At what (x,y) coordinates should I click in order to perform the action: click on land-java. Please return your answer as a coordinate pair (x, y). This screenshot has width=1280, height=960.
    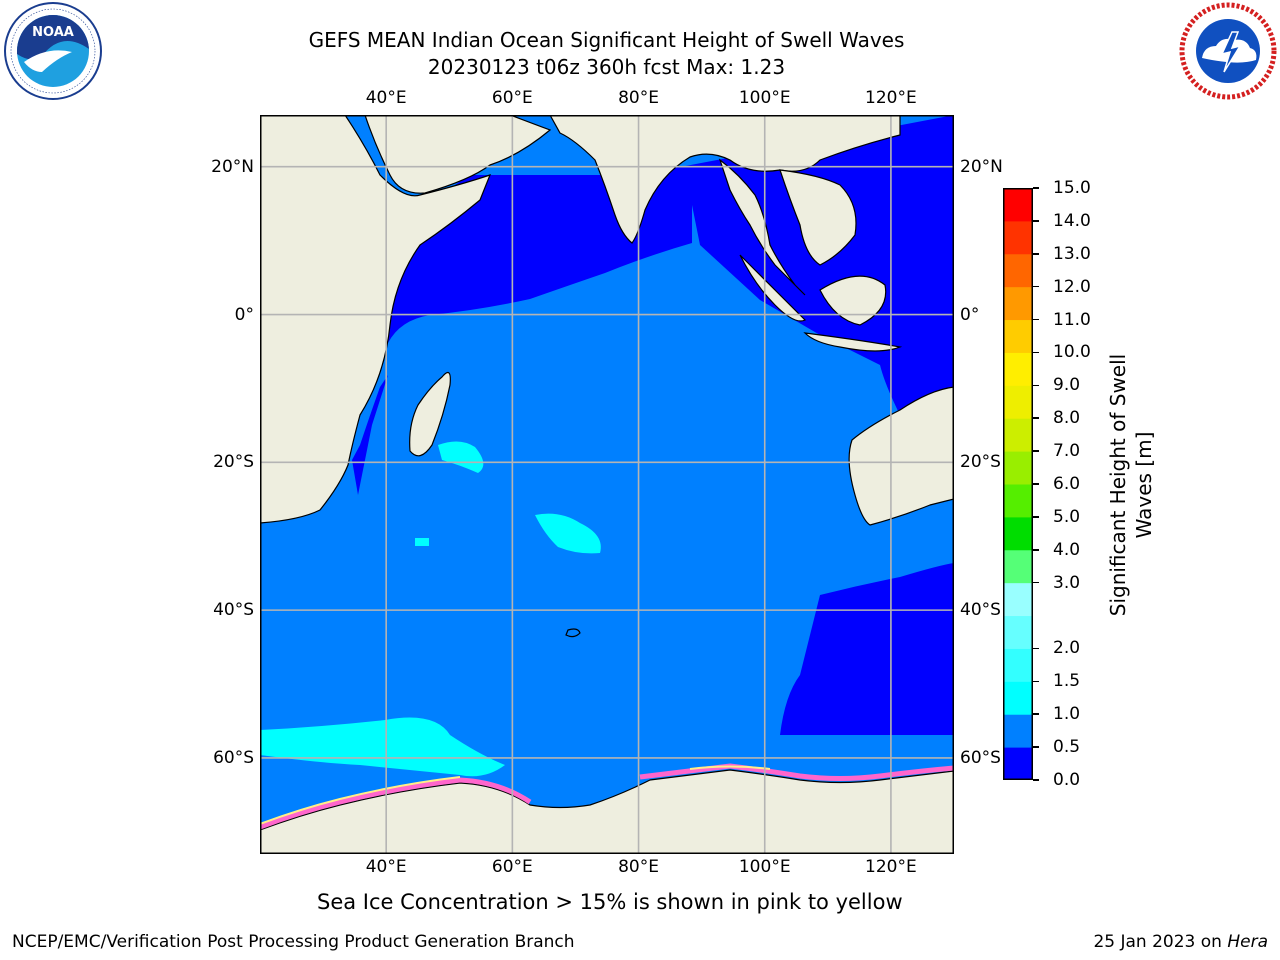
    Looking at the image, I should click on (853, 342).